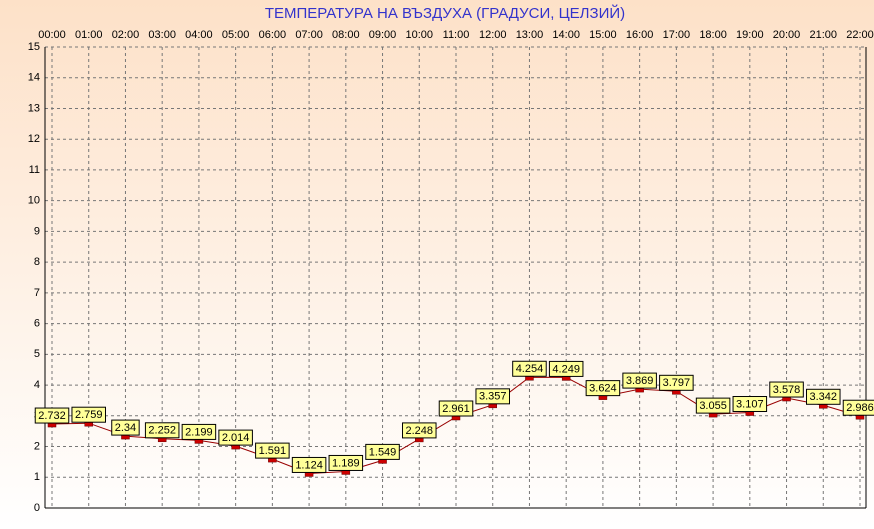 The height and width of the screenshot is (529, 874). What do you see at coordinates (37, 293) in the screenshot?
I see `y-tick-label: 7` at bounding box center [37, 293].